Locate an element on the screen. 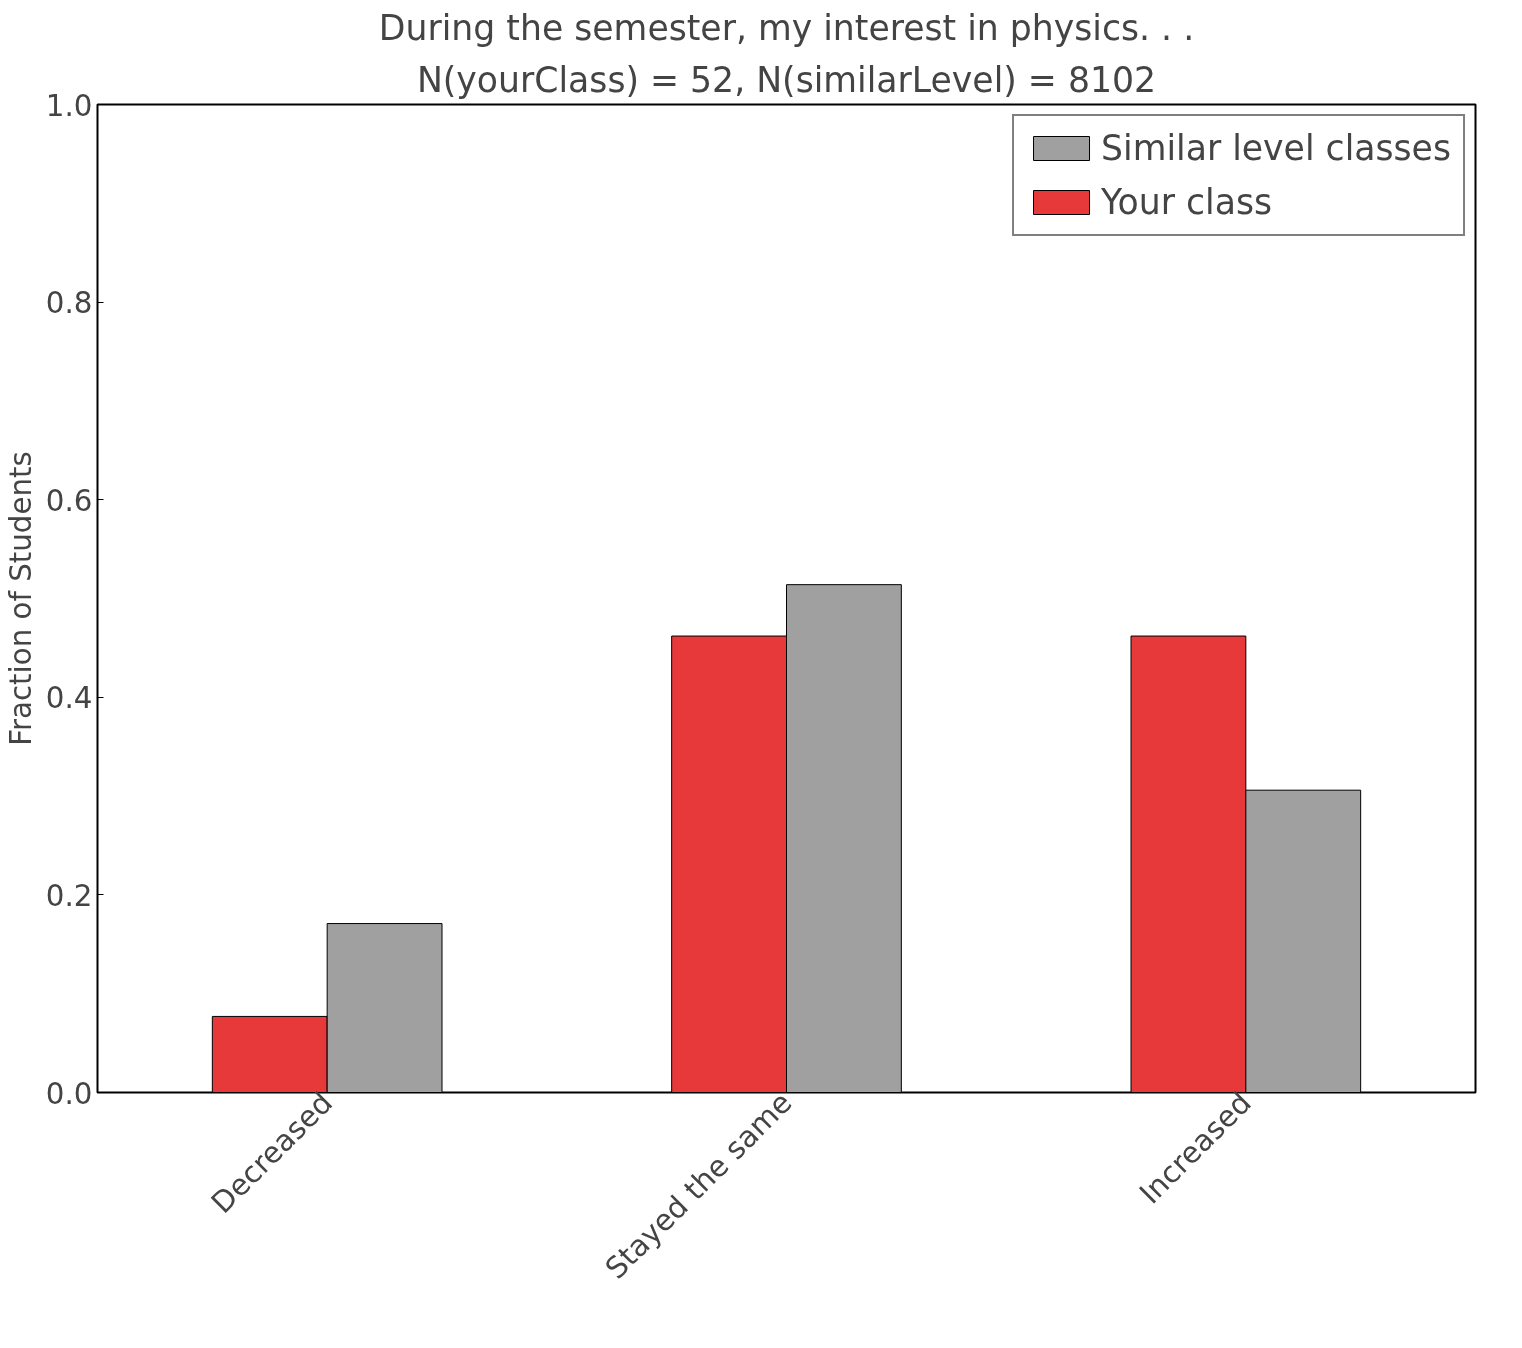  chart-subtitle: N(yourClass) = 52, N(similarLevel) = 8102 is located at coordinates (786, 79).